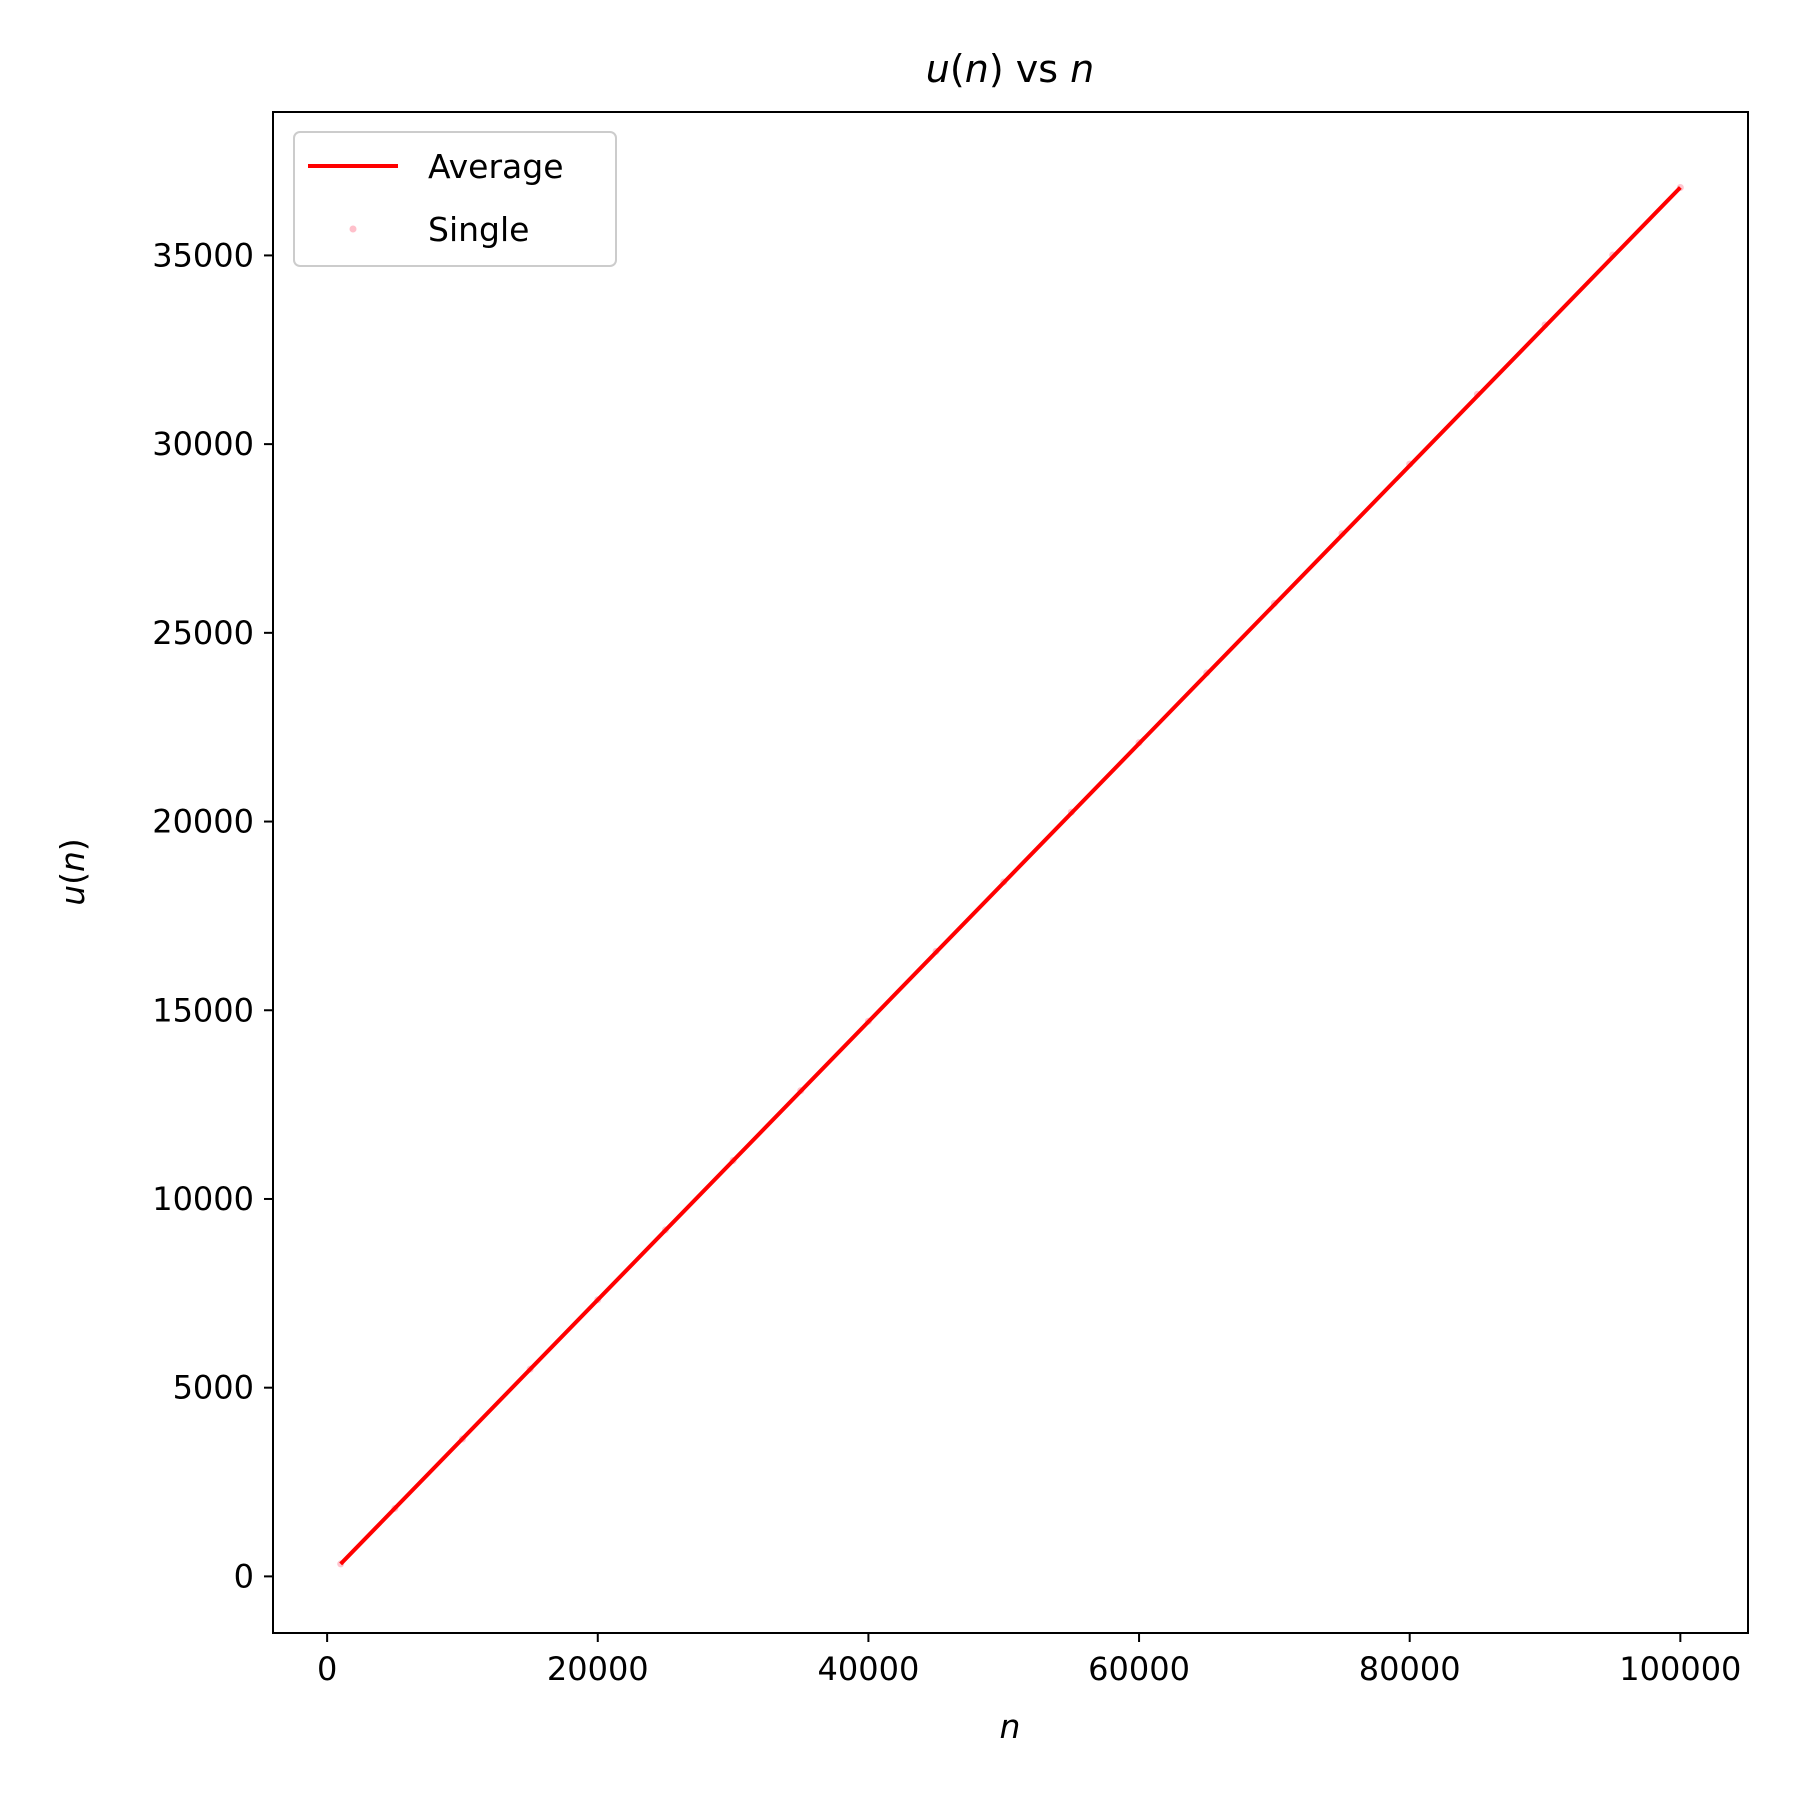 This screenshot has width=1800, height=1800. Describe the element at coordinates (455, 199) in the screenshot. I see `legend: Average Single` at that location.